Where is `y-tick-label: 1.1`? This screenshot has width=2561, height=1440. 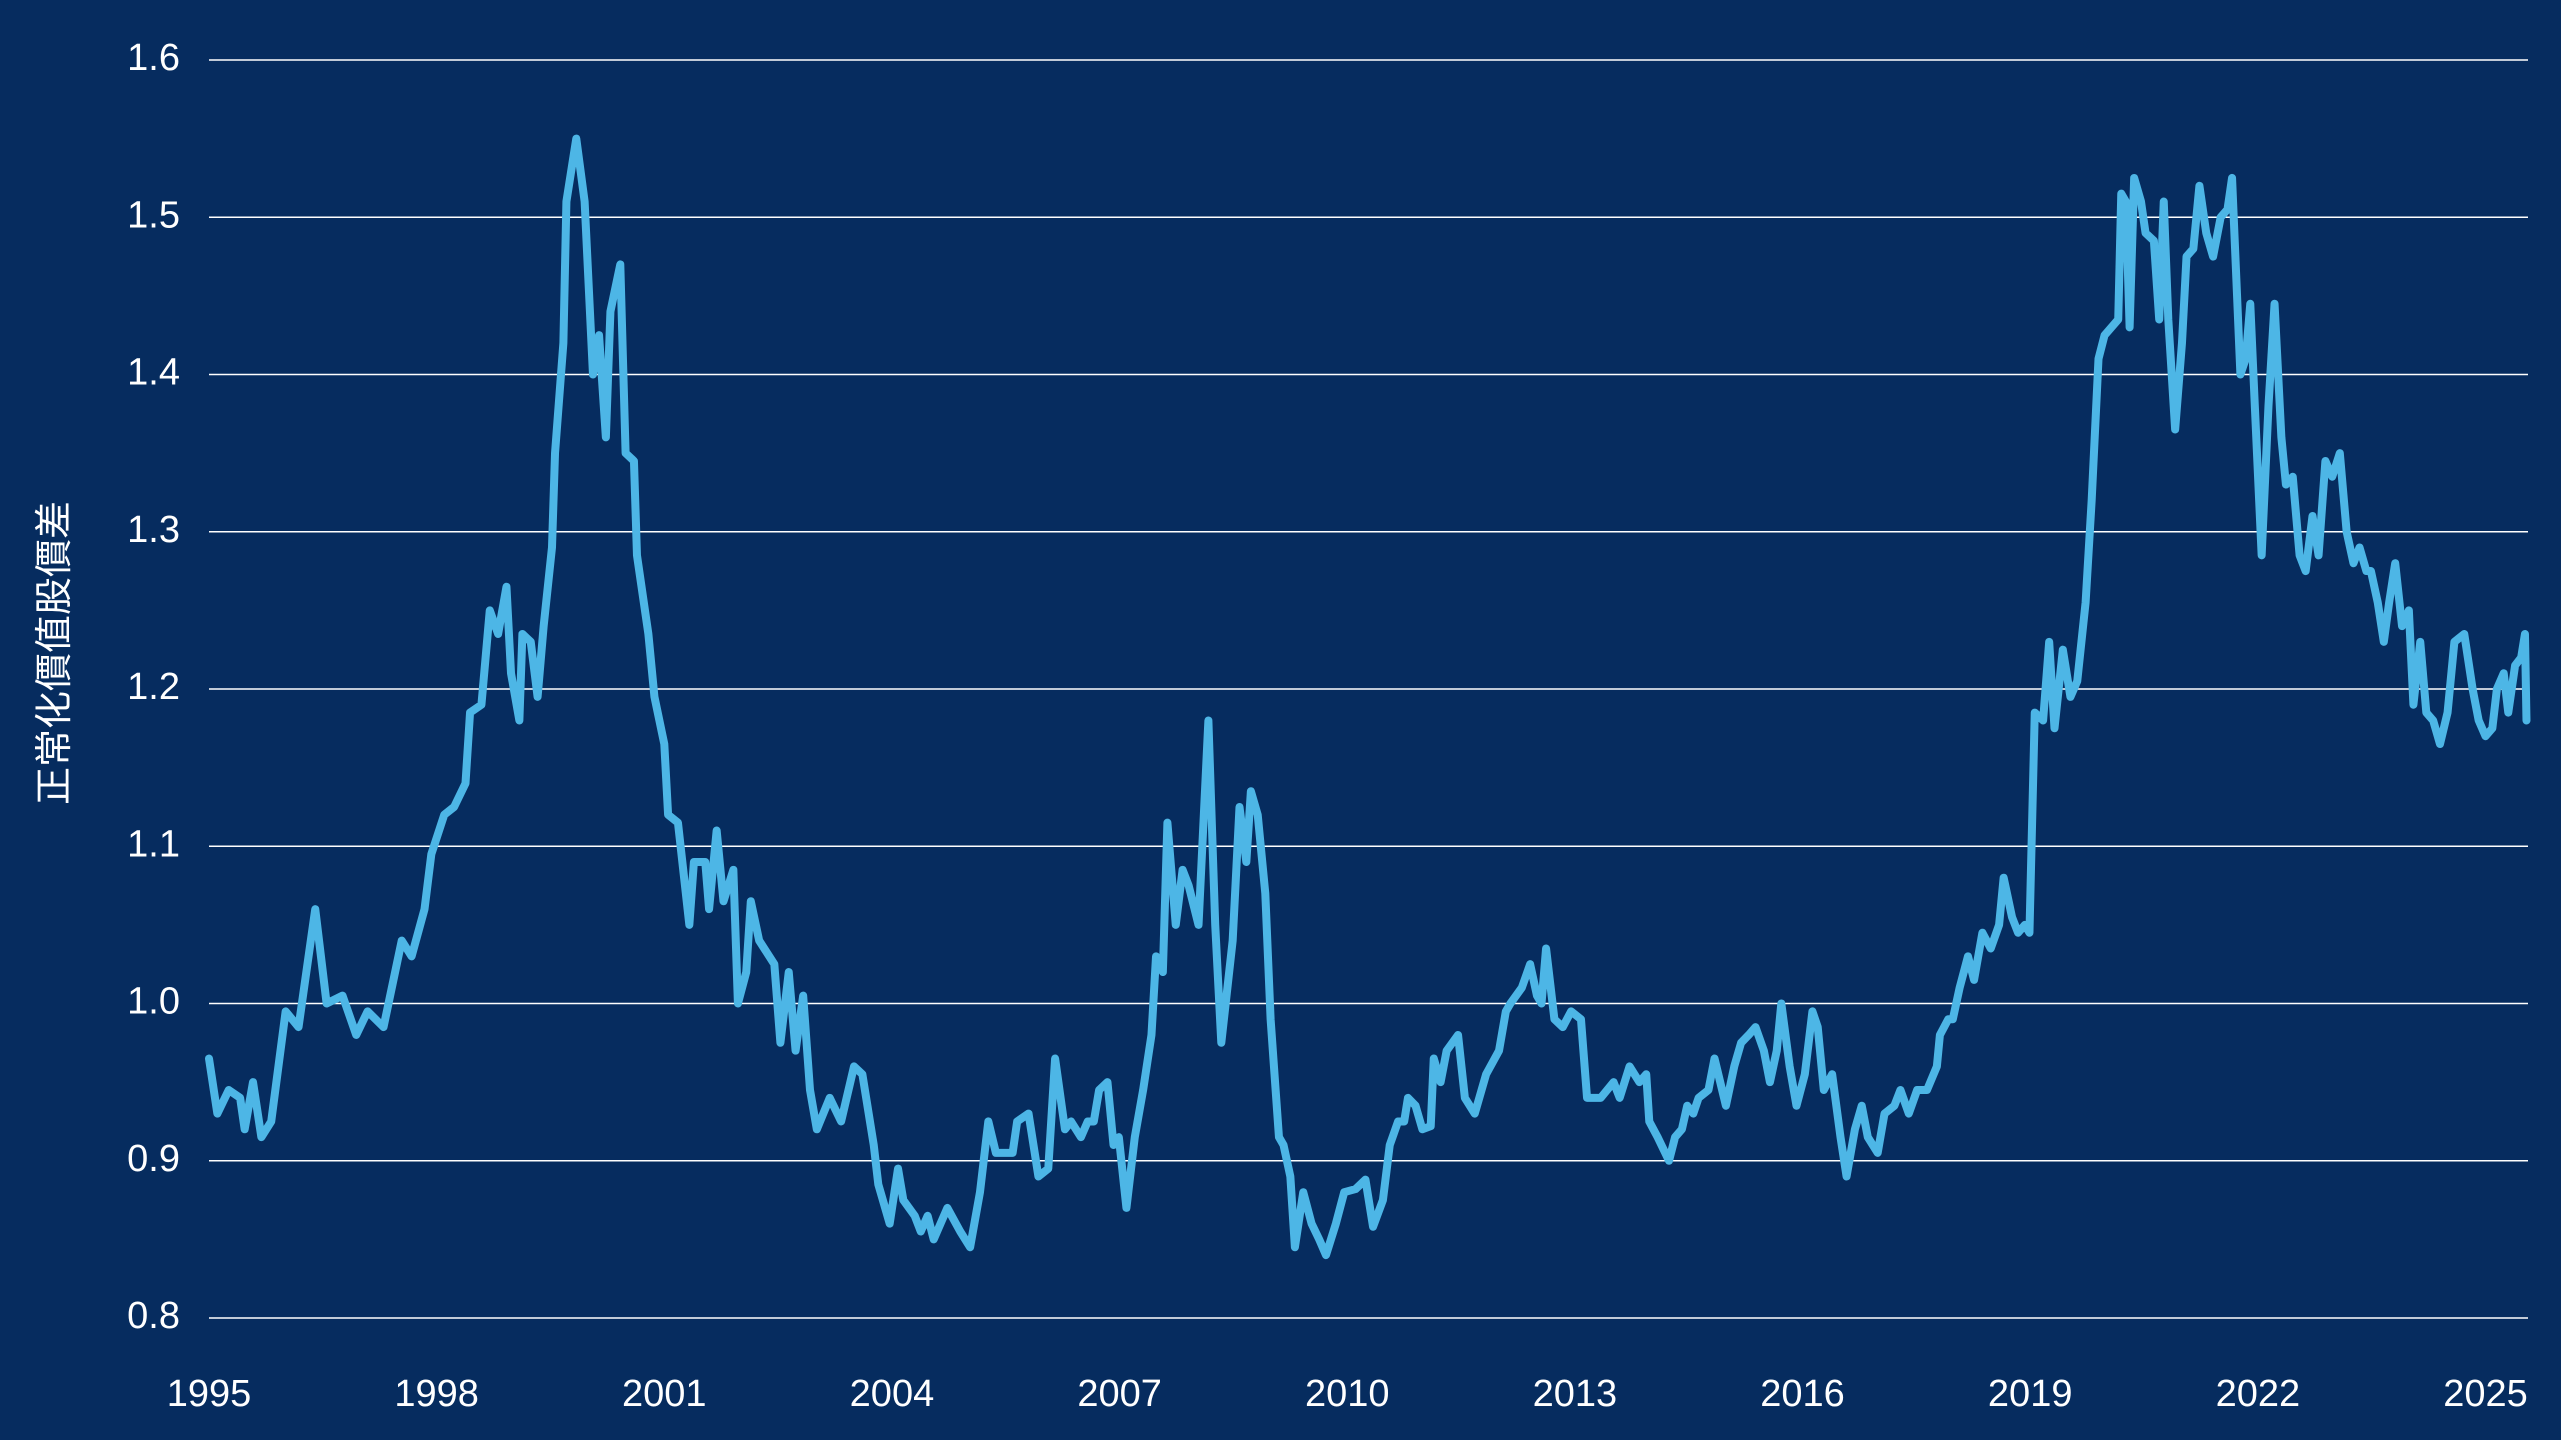 y-tick-label: 1.1 is located at coordinates (153, 844).